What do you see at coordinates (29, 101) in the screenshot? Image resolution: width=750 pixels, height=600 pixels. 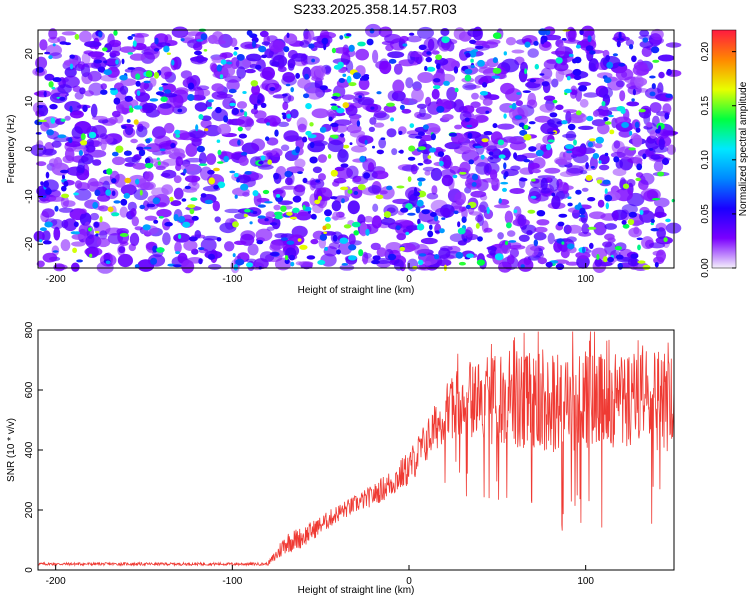 I see `heatmap-y-tick-label: 10` at bounding box center [29, 101].